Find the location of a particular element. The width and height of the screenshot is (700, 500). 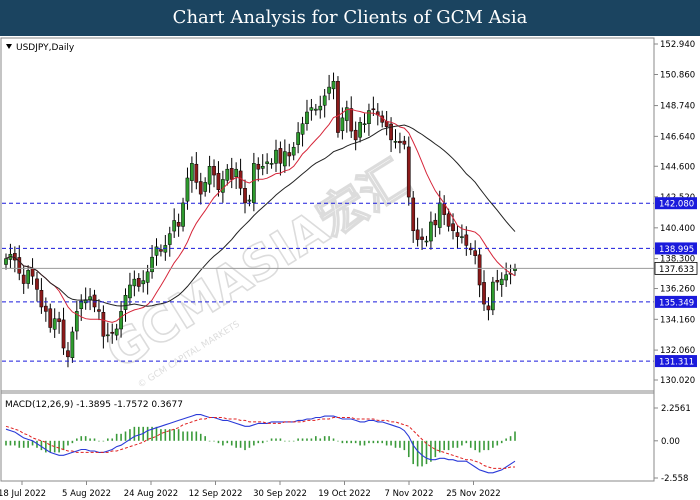

macd-name: MACD(12,26,9) is located at coordinates (39, 405).